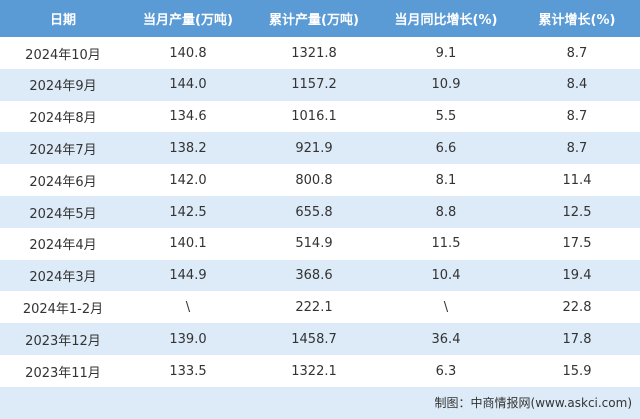  I want to click on table-cell: 11.4, so click(577, 180).